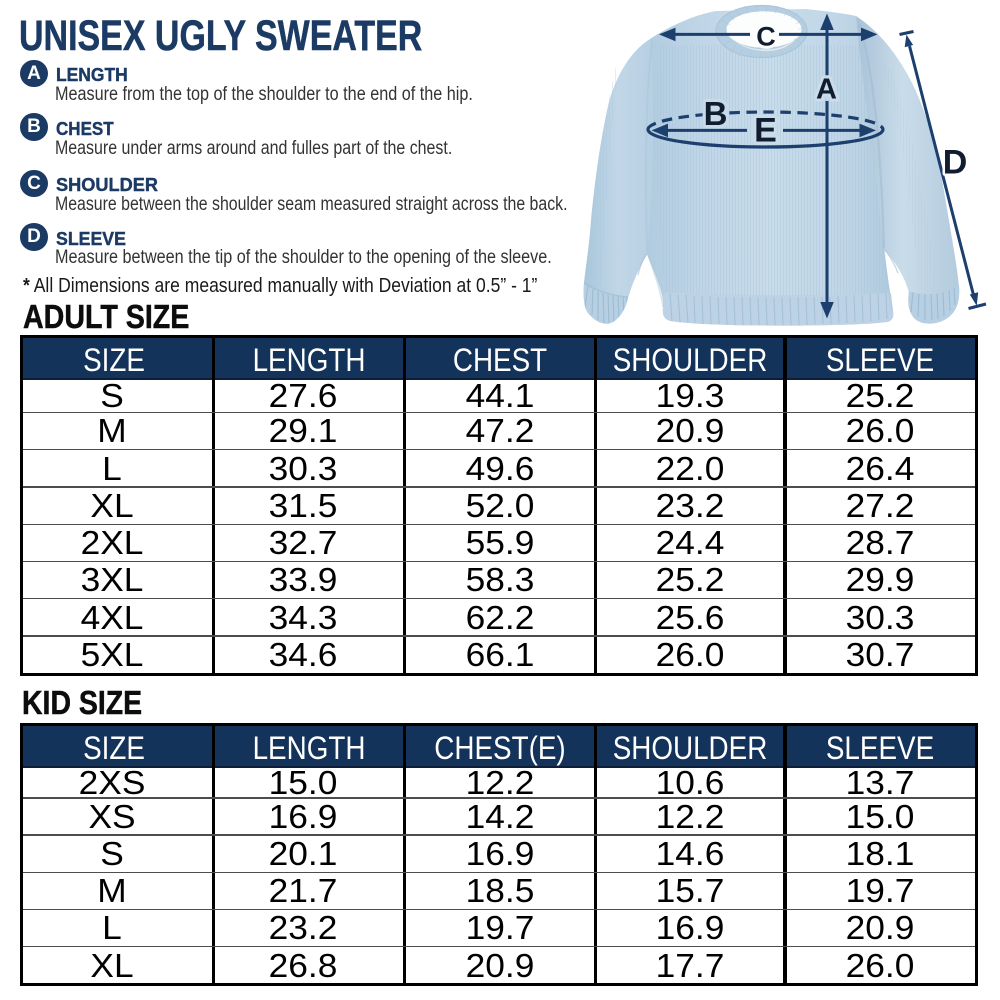 This screenshot has width=1000, height=1000. I want to click on svg-text: C, so click(766, 36).